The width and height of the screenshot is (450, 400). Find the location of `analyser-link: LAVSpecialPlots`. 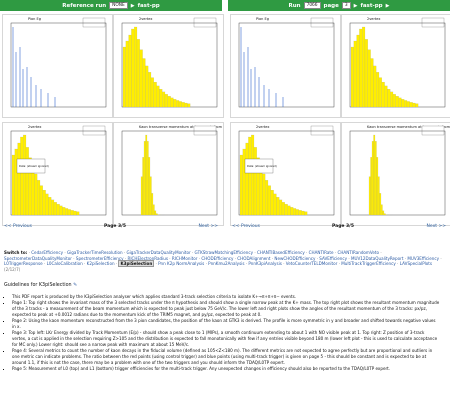

analyser-link: LAVSpecialPlots is located at coordinates (416, 264).